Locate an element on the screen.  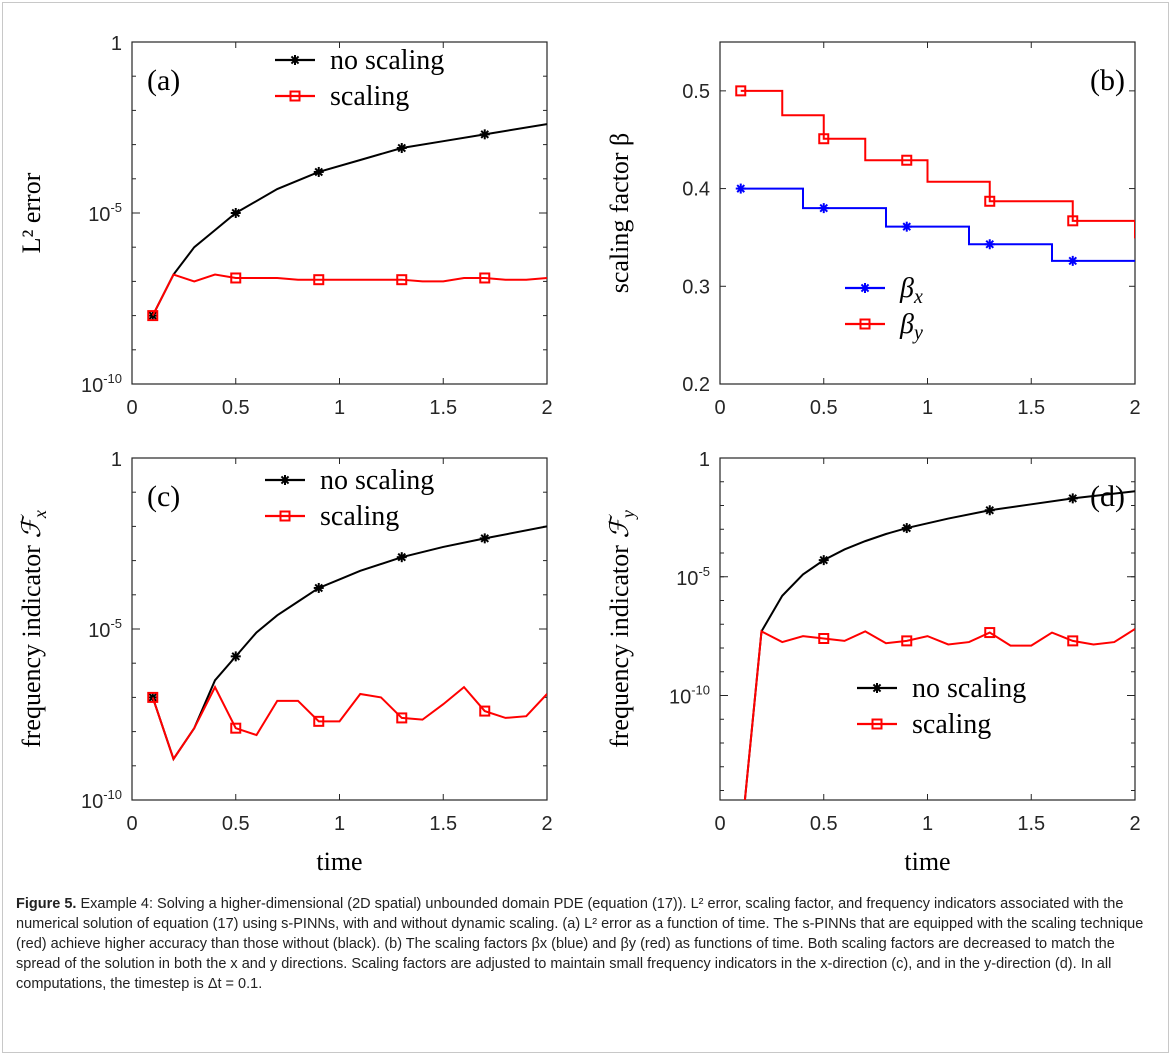
series--x is located at coordinates (935, 224).